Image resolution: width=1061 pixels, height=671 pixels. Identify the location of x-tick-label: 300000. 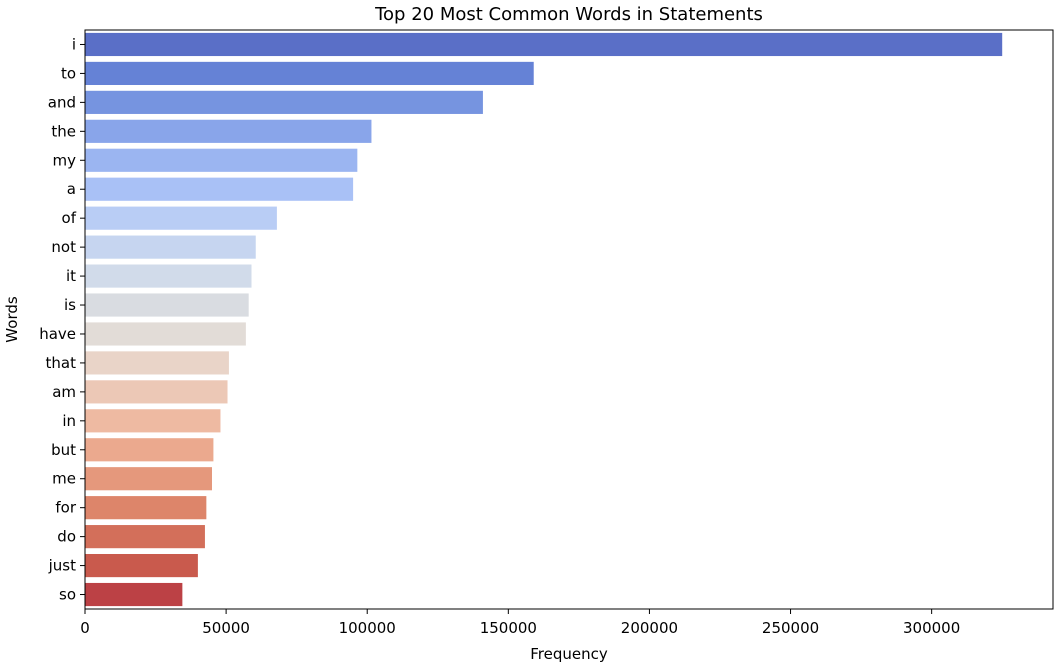
(931, 628).